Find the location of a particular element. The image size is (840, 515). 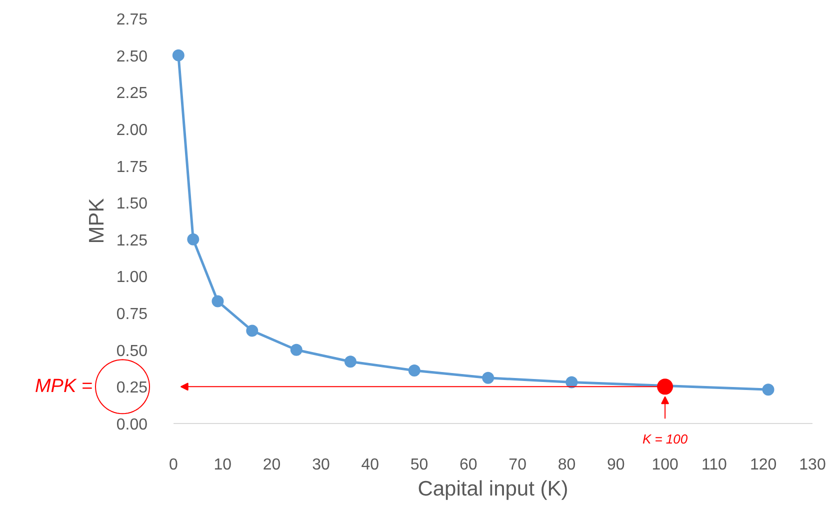

y-tick-label: 1.25 is located at coordinates (132, 241).